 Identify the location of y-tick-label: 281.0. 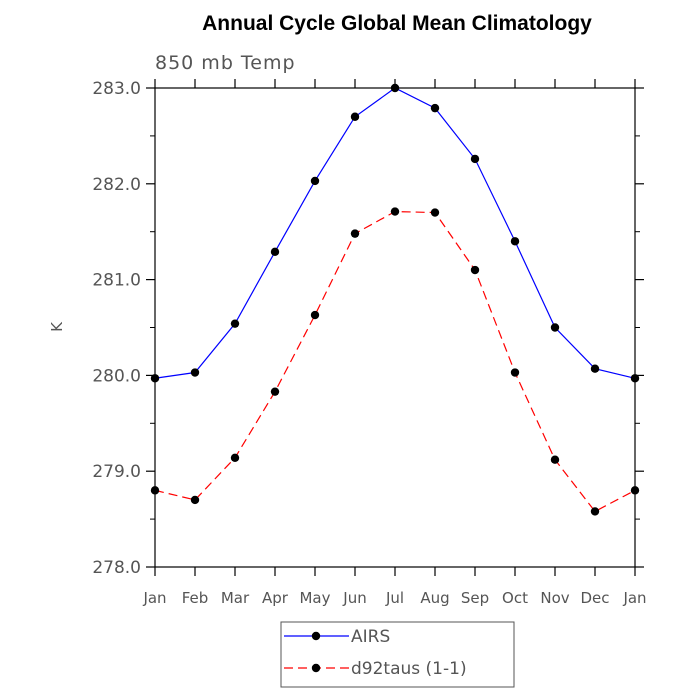
(116, 281).